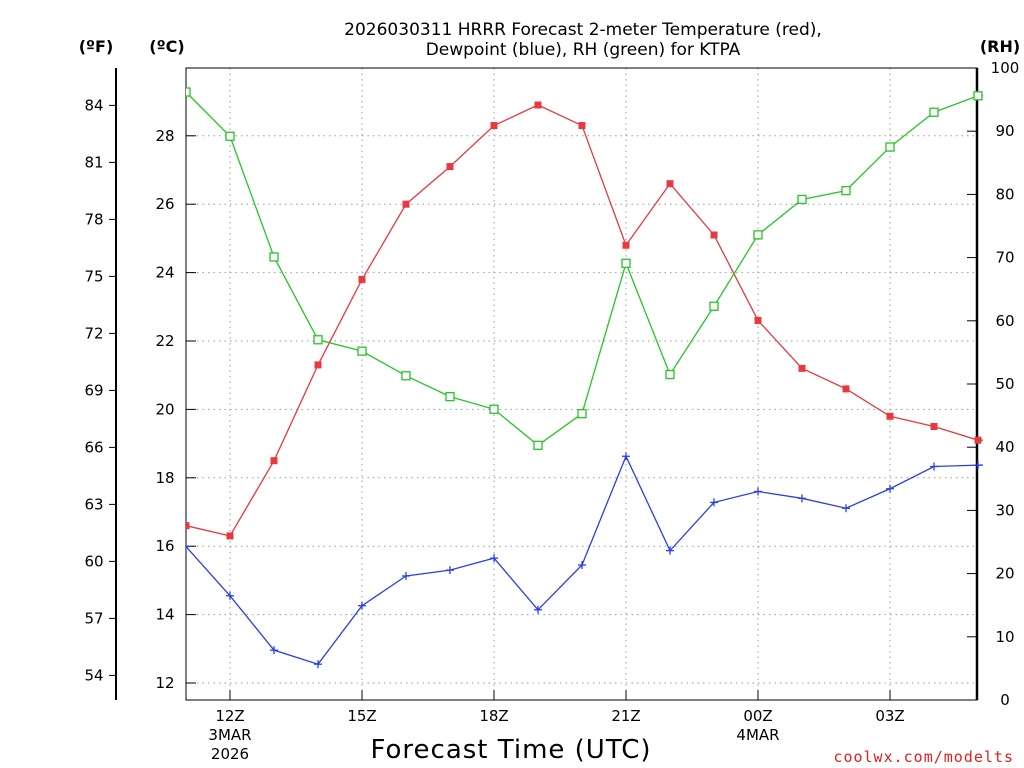  Describe the element at coordinates (361, 716) in the screenshot. I see `x-tick-label: 15Z` at that location.